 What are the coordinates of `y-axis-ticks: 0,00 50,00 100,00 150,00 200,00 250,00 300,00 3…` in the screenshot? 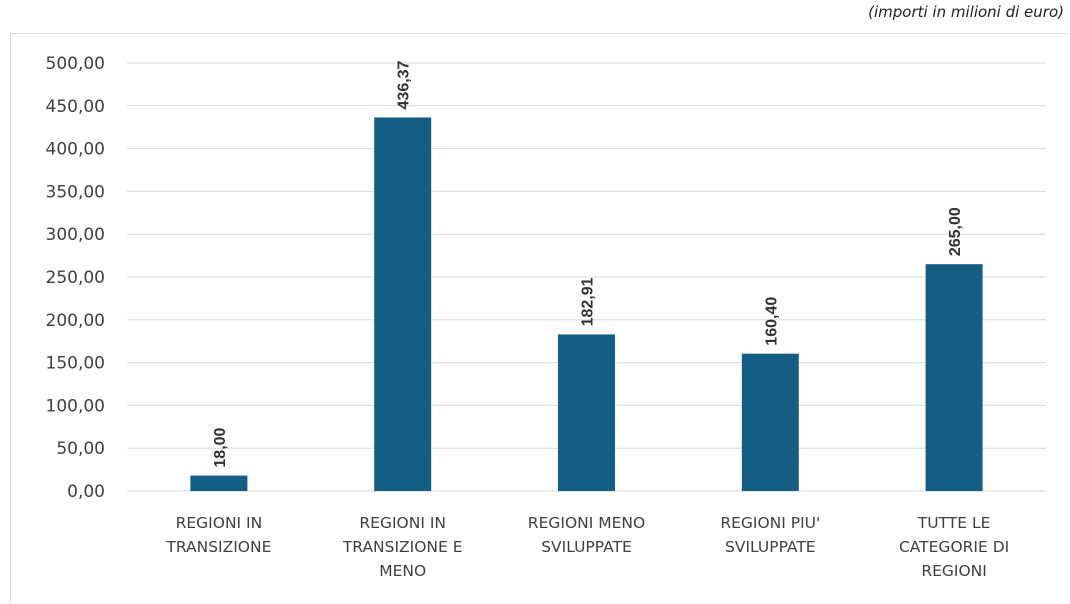 It's located at (75, 278).